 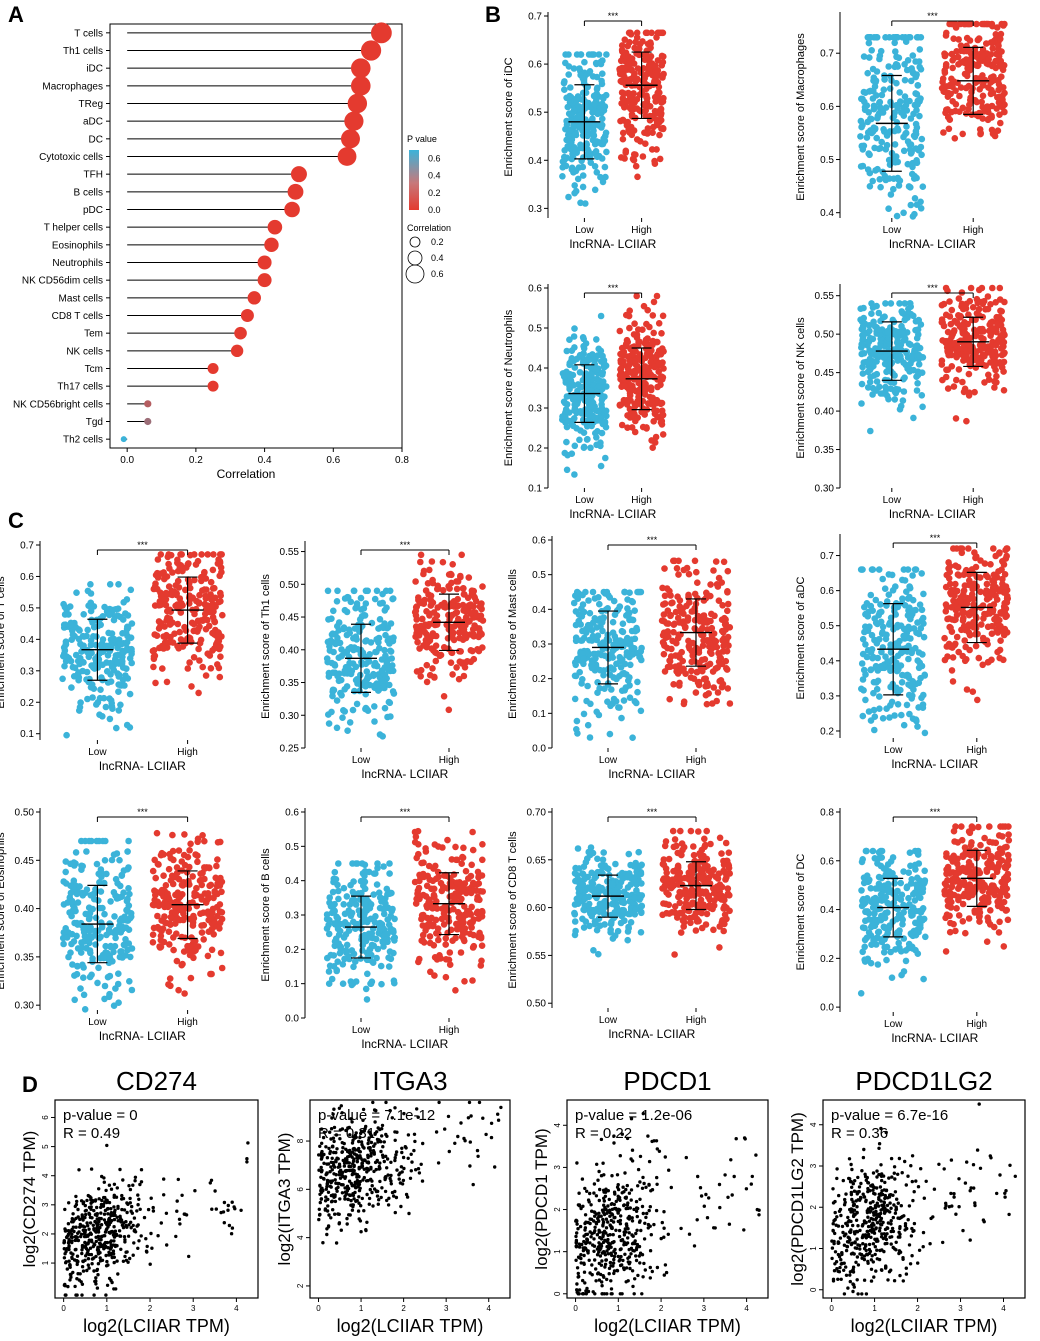 I want to click on x-tick-label: 0.0, so click(x=127, y=460).